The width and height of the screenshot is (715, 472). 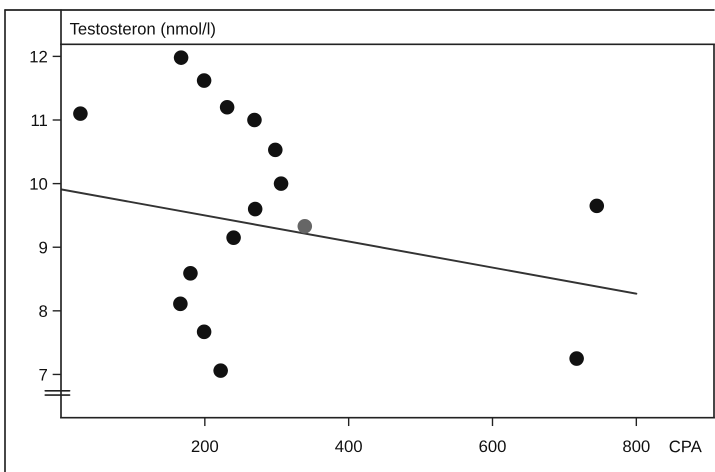 I want to click on x-tick-label: 600, so click(x=492, y=446).